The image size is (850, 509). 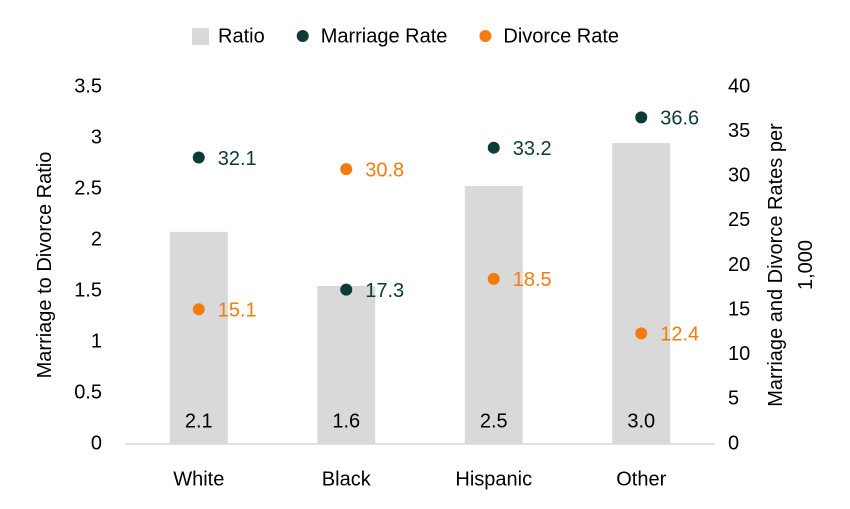 I want to click on y-tick-label: 2, so click(x=96, y=239).